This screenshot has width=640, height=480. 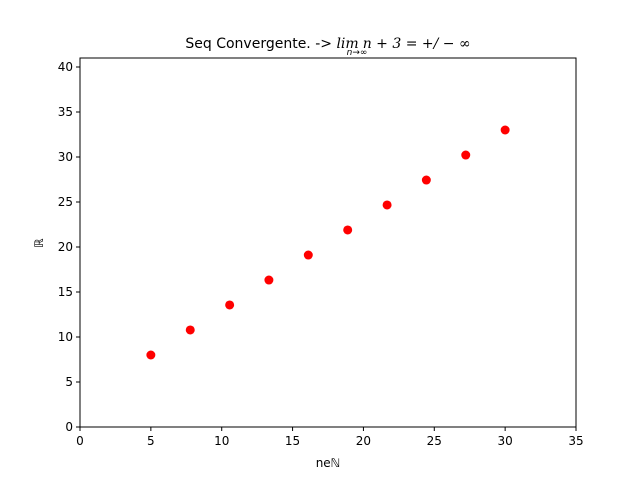 What do you see at coordinates (505, 441) in the screenshot?
I see `x-tick-label: 30` at bounding box center [505, 441].